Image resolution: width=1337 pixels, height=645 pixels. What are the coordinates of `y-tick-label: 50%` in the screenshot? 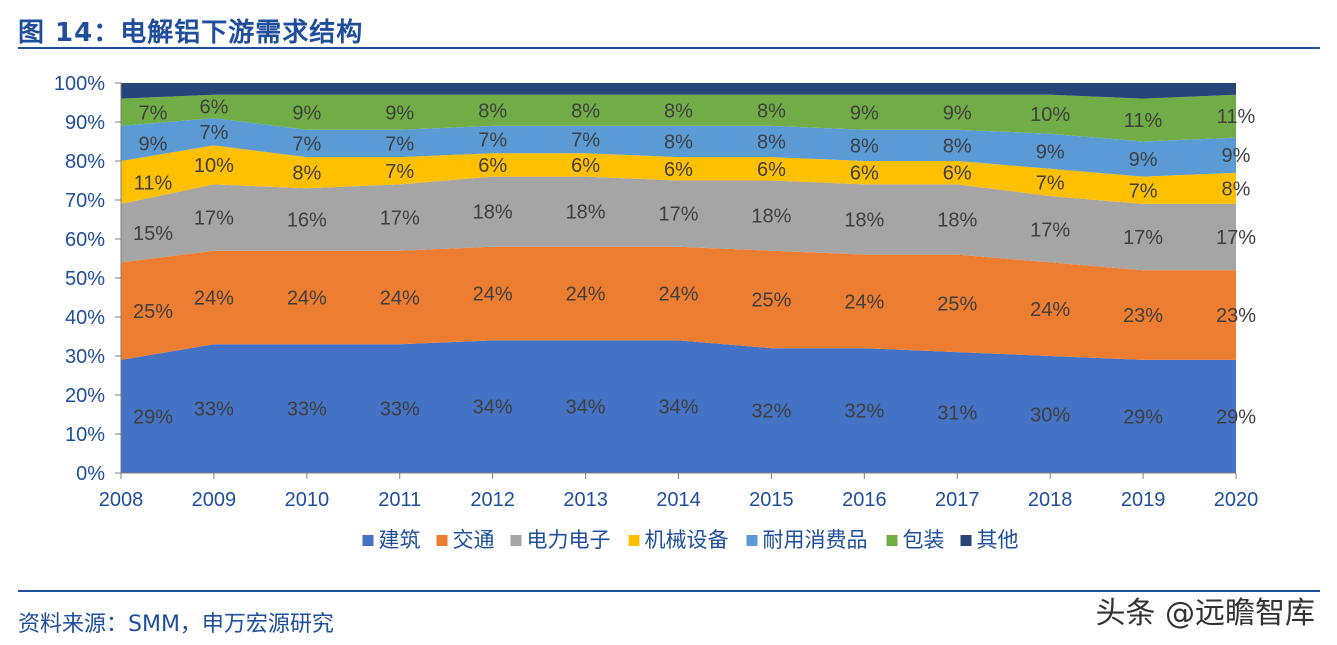 It's located at (85, 279).